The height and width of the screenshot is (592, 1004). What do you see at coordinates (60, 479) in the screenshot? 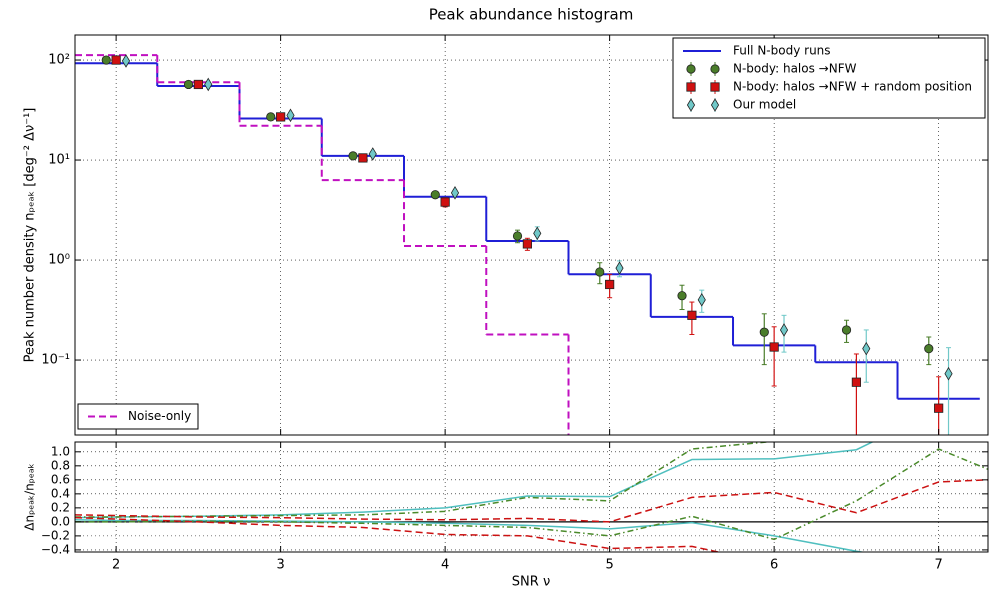
I see `y-tick-label: 0.6` at bounding box center [60, 479].